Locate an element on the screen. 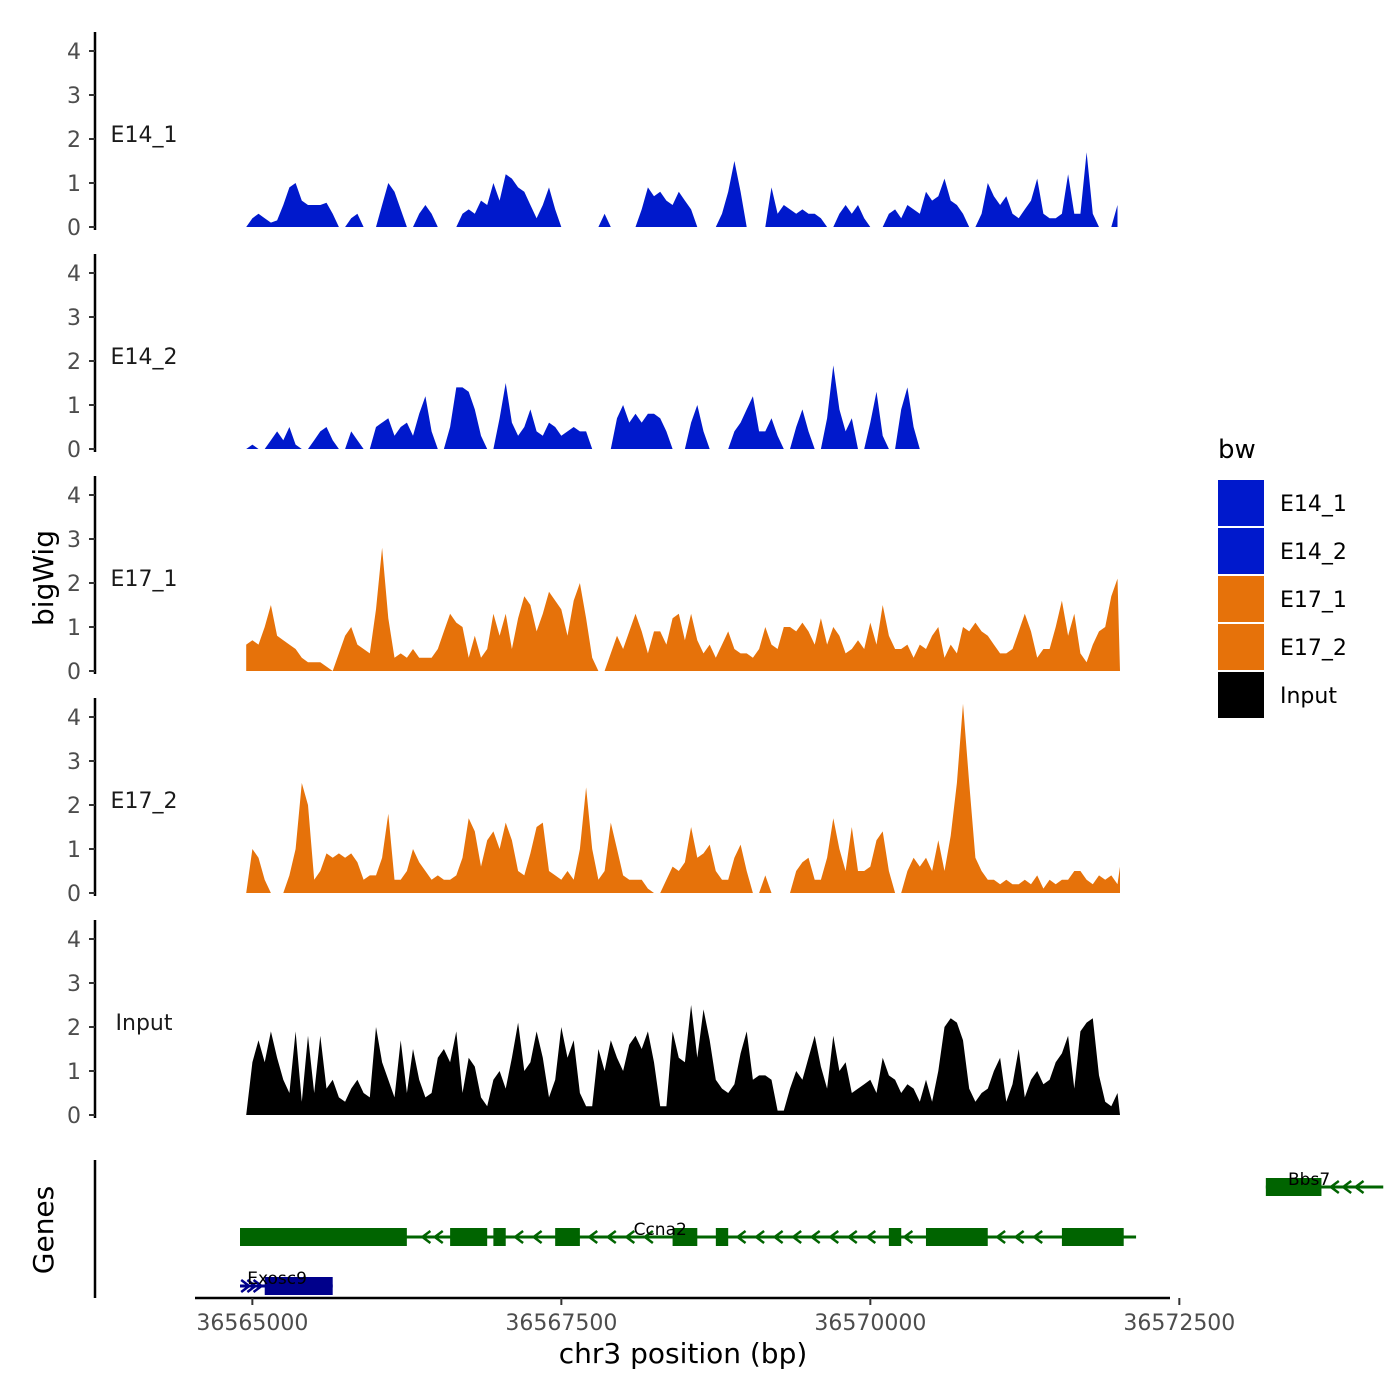  gene-Exosc9: Exosc9 is located at coordinates (286, 1282).